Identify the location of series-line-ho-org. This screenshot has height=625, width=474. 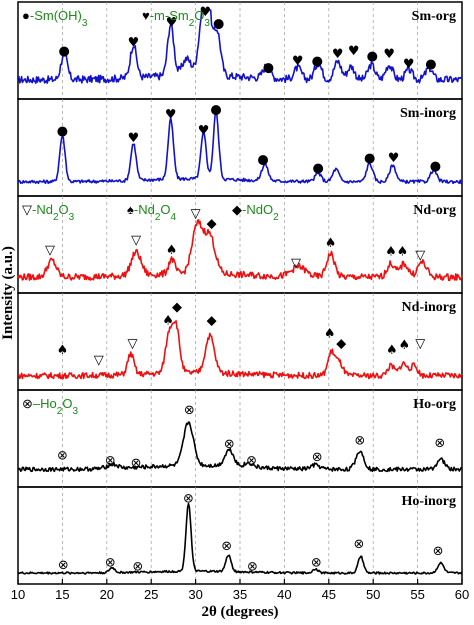
(240, 447).